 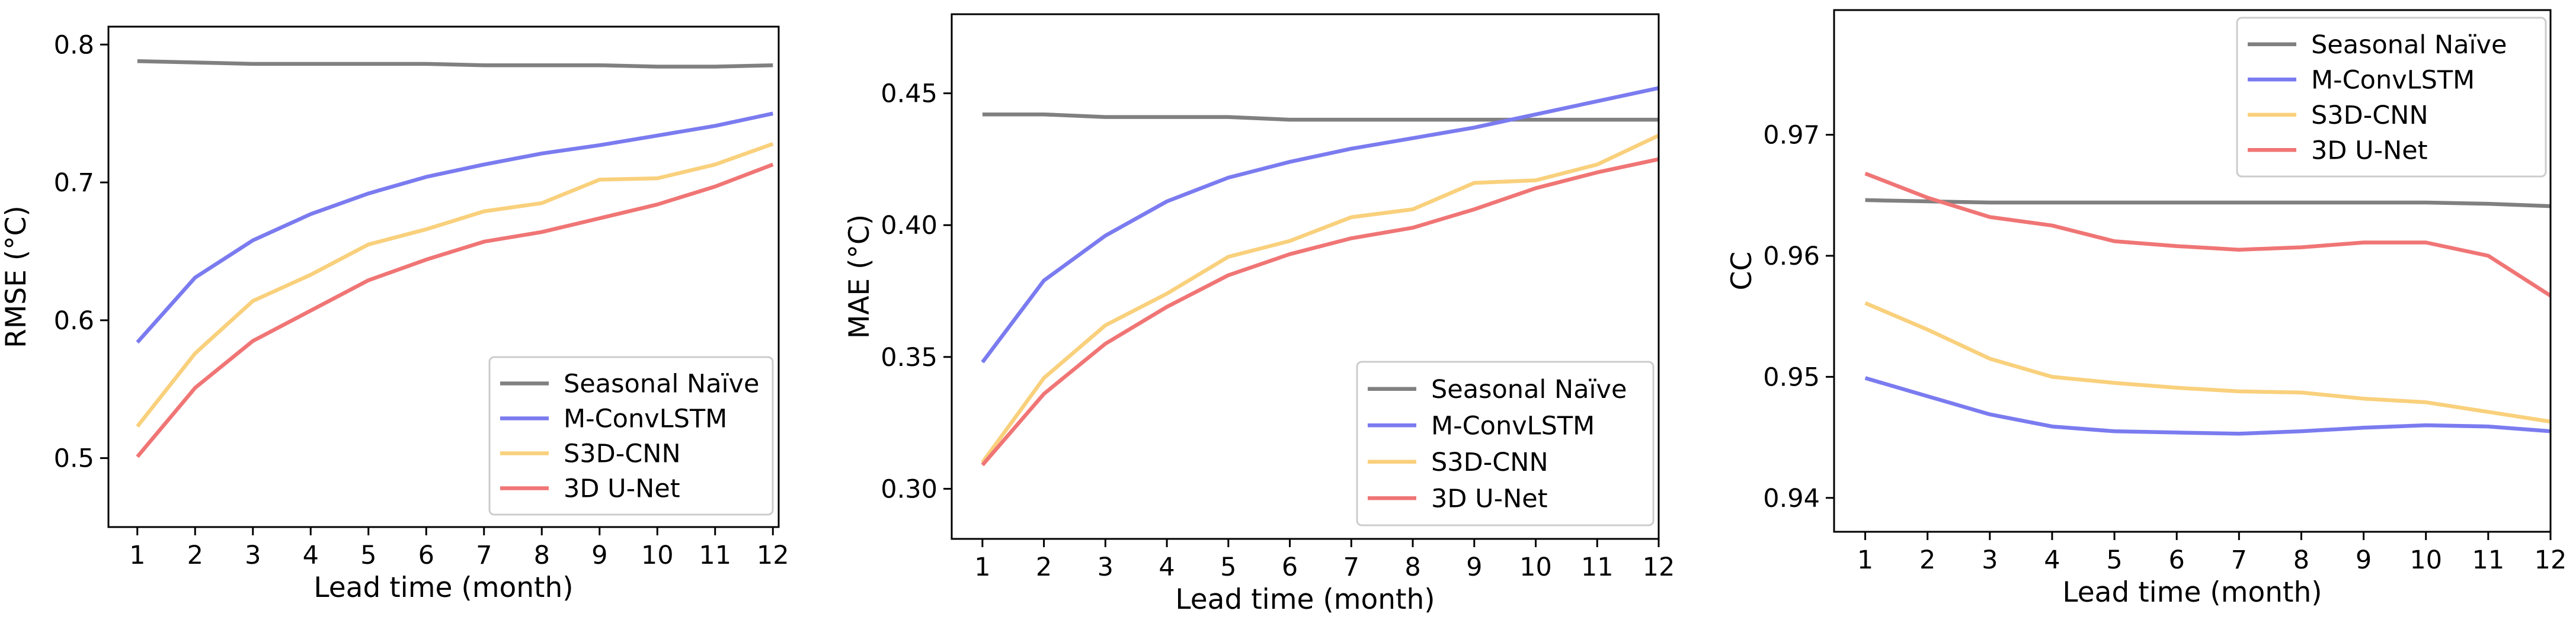 What do you see at coordinates (859, 276) in the screenshot?
I see `y-axis-label: MAE (°C)` at bounding box center [859, 276].